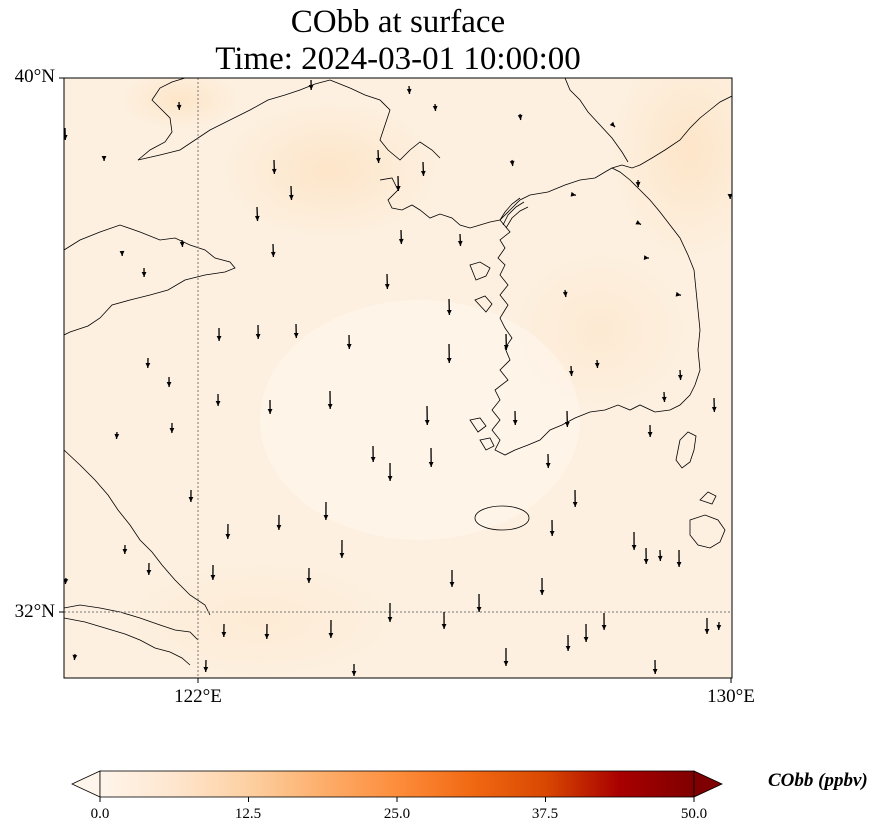 This screenshot has width=887, height=836. I want to click on lat-label-32n: 32°N, so click(34, 611).